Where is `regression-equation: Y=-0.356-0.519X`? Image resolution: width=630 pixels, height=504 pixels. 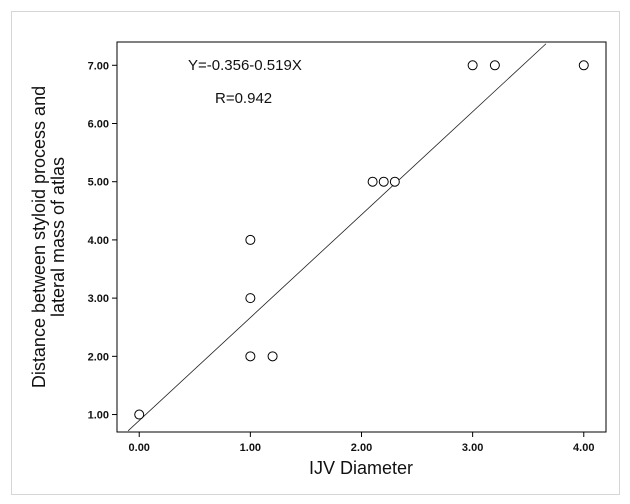
regression-equation: Y=-0.356-0.519X is located at coordinates (245, 65).